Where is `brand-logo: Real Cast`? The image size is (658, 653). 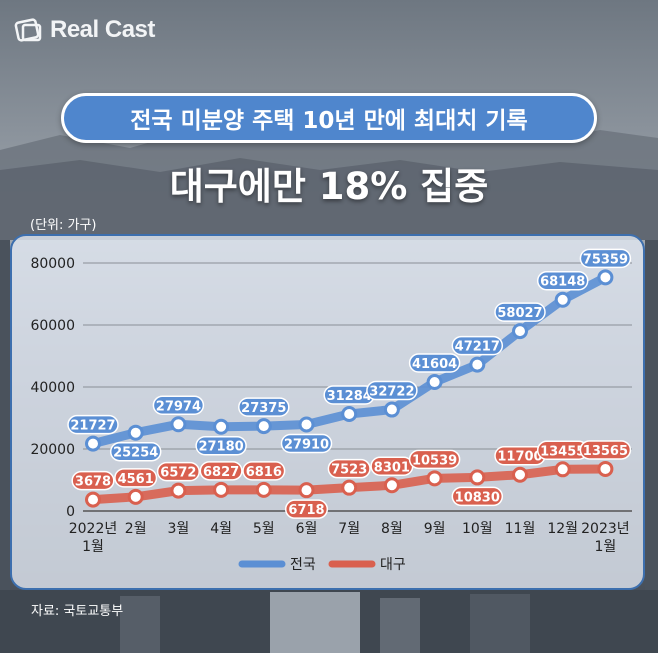 brand-logo: Real Cast is located at coordinates (84, 30).